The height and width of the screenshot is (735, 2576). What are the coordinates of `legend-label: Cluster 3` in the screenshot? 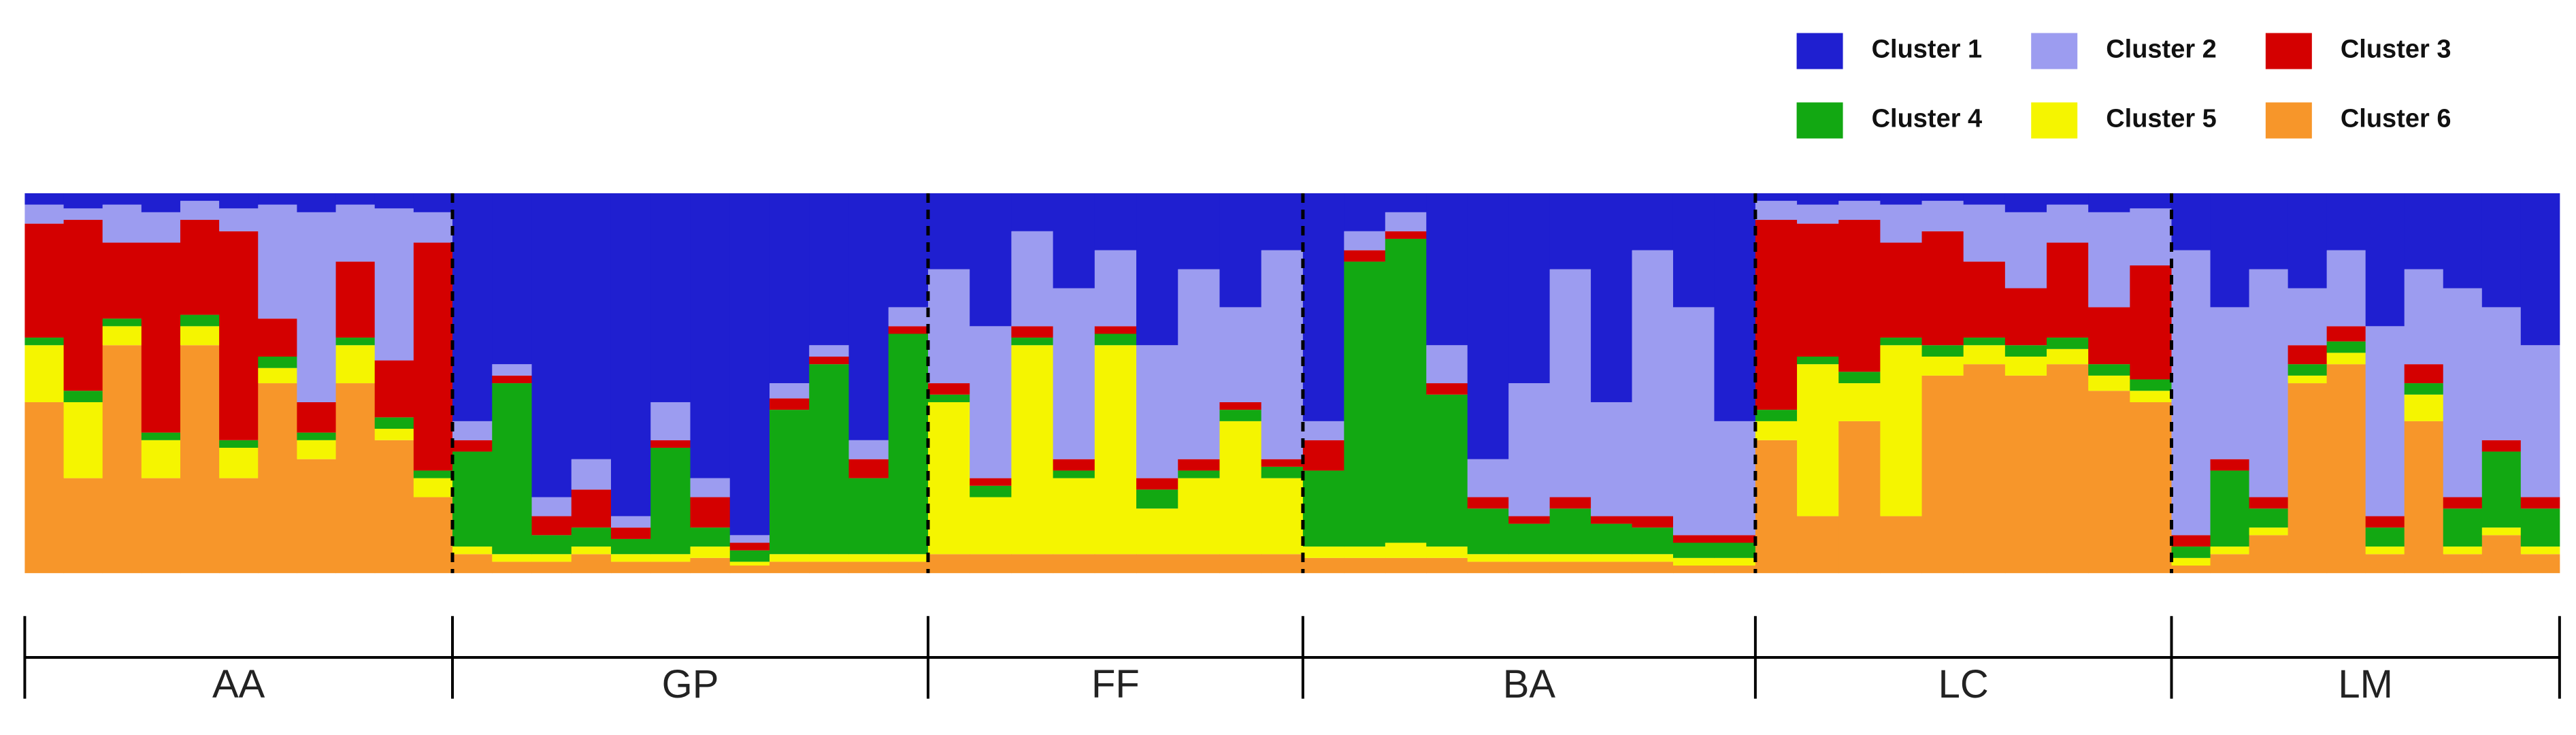 It's located at (2396, 50).